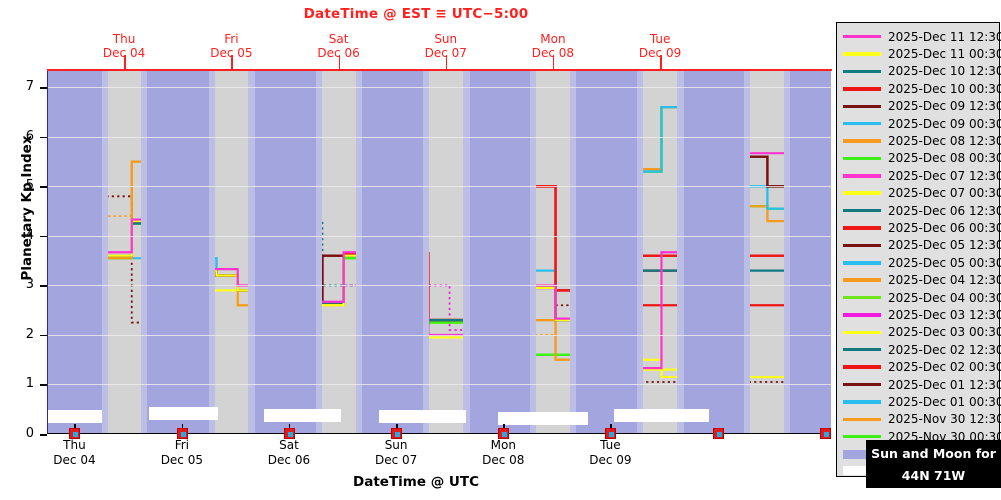  Describe the element at coordinates (944, 106) in the screenshot. I see `legend-item-label: 2025-Dec 09 12:30` at that location.